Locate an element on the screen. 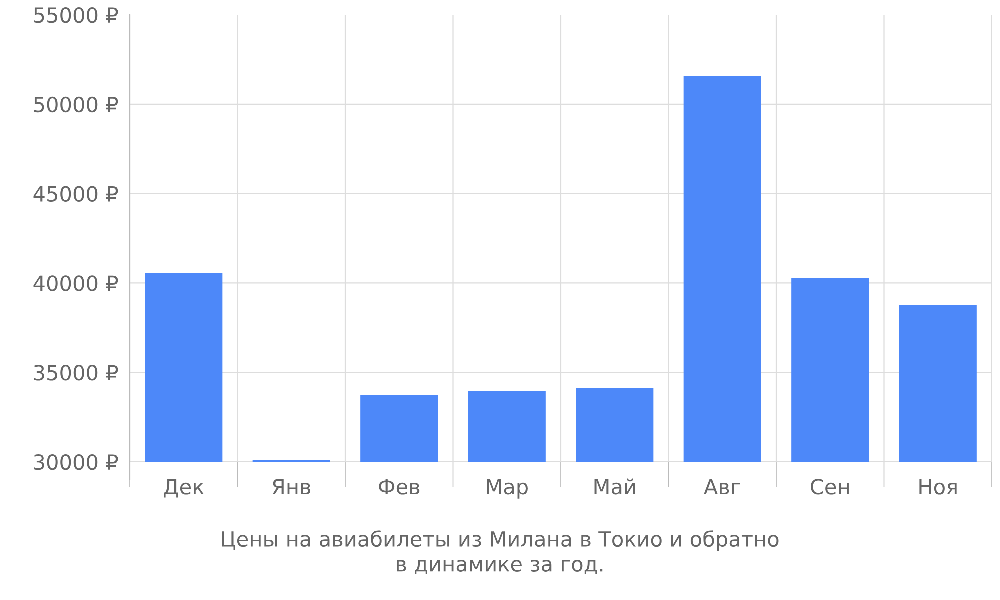  x-tick-label: Дек is located at coordinates (184, 488).